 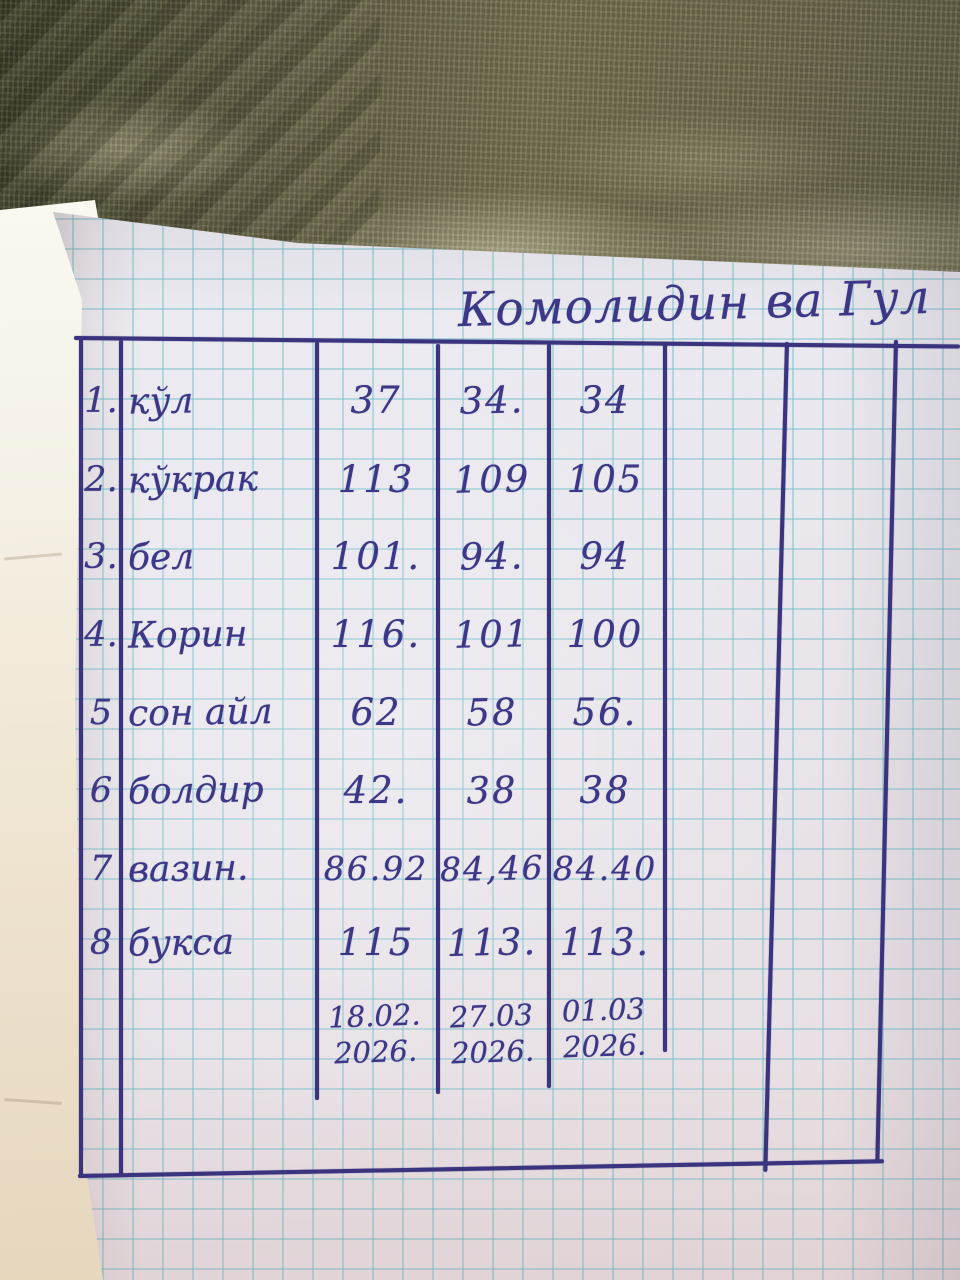 What do you see at coordinates (195, 791) in the screenshot?
I see `row-label: болдир` at bounding box center [195, 791].